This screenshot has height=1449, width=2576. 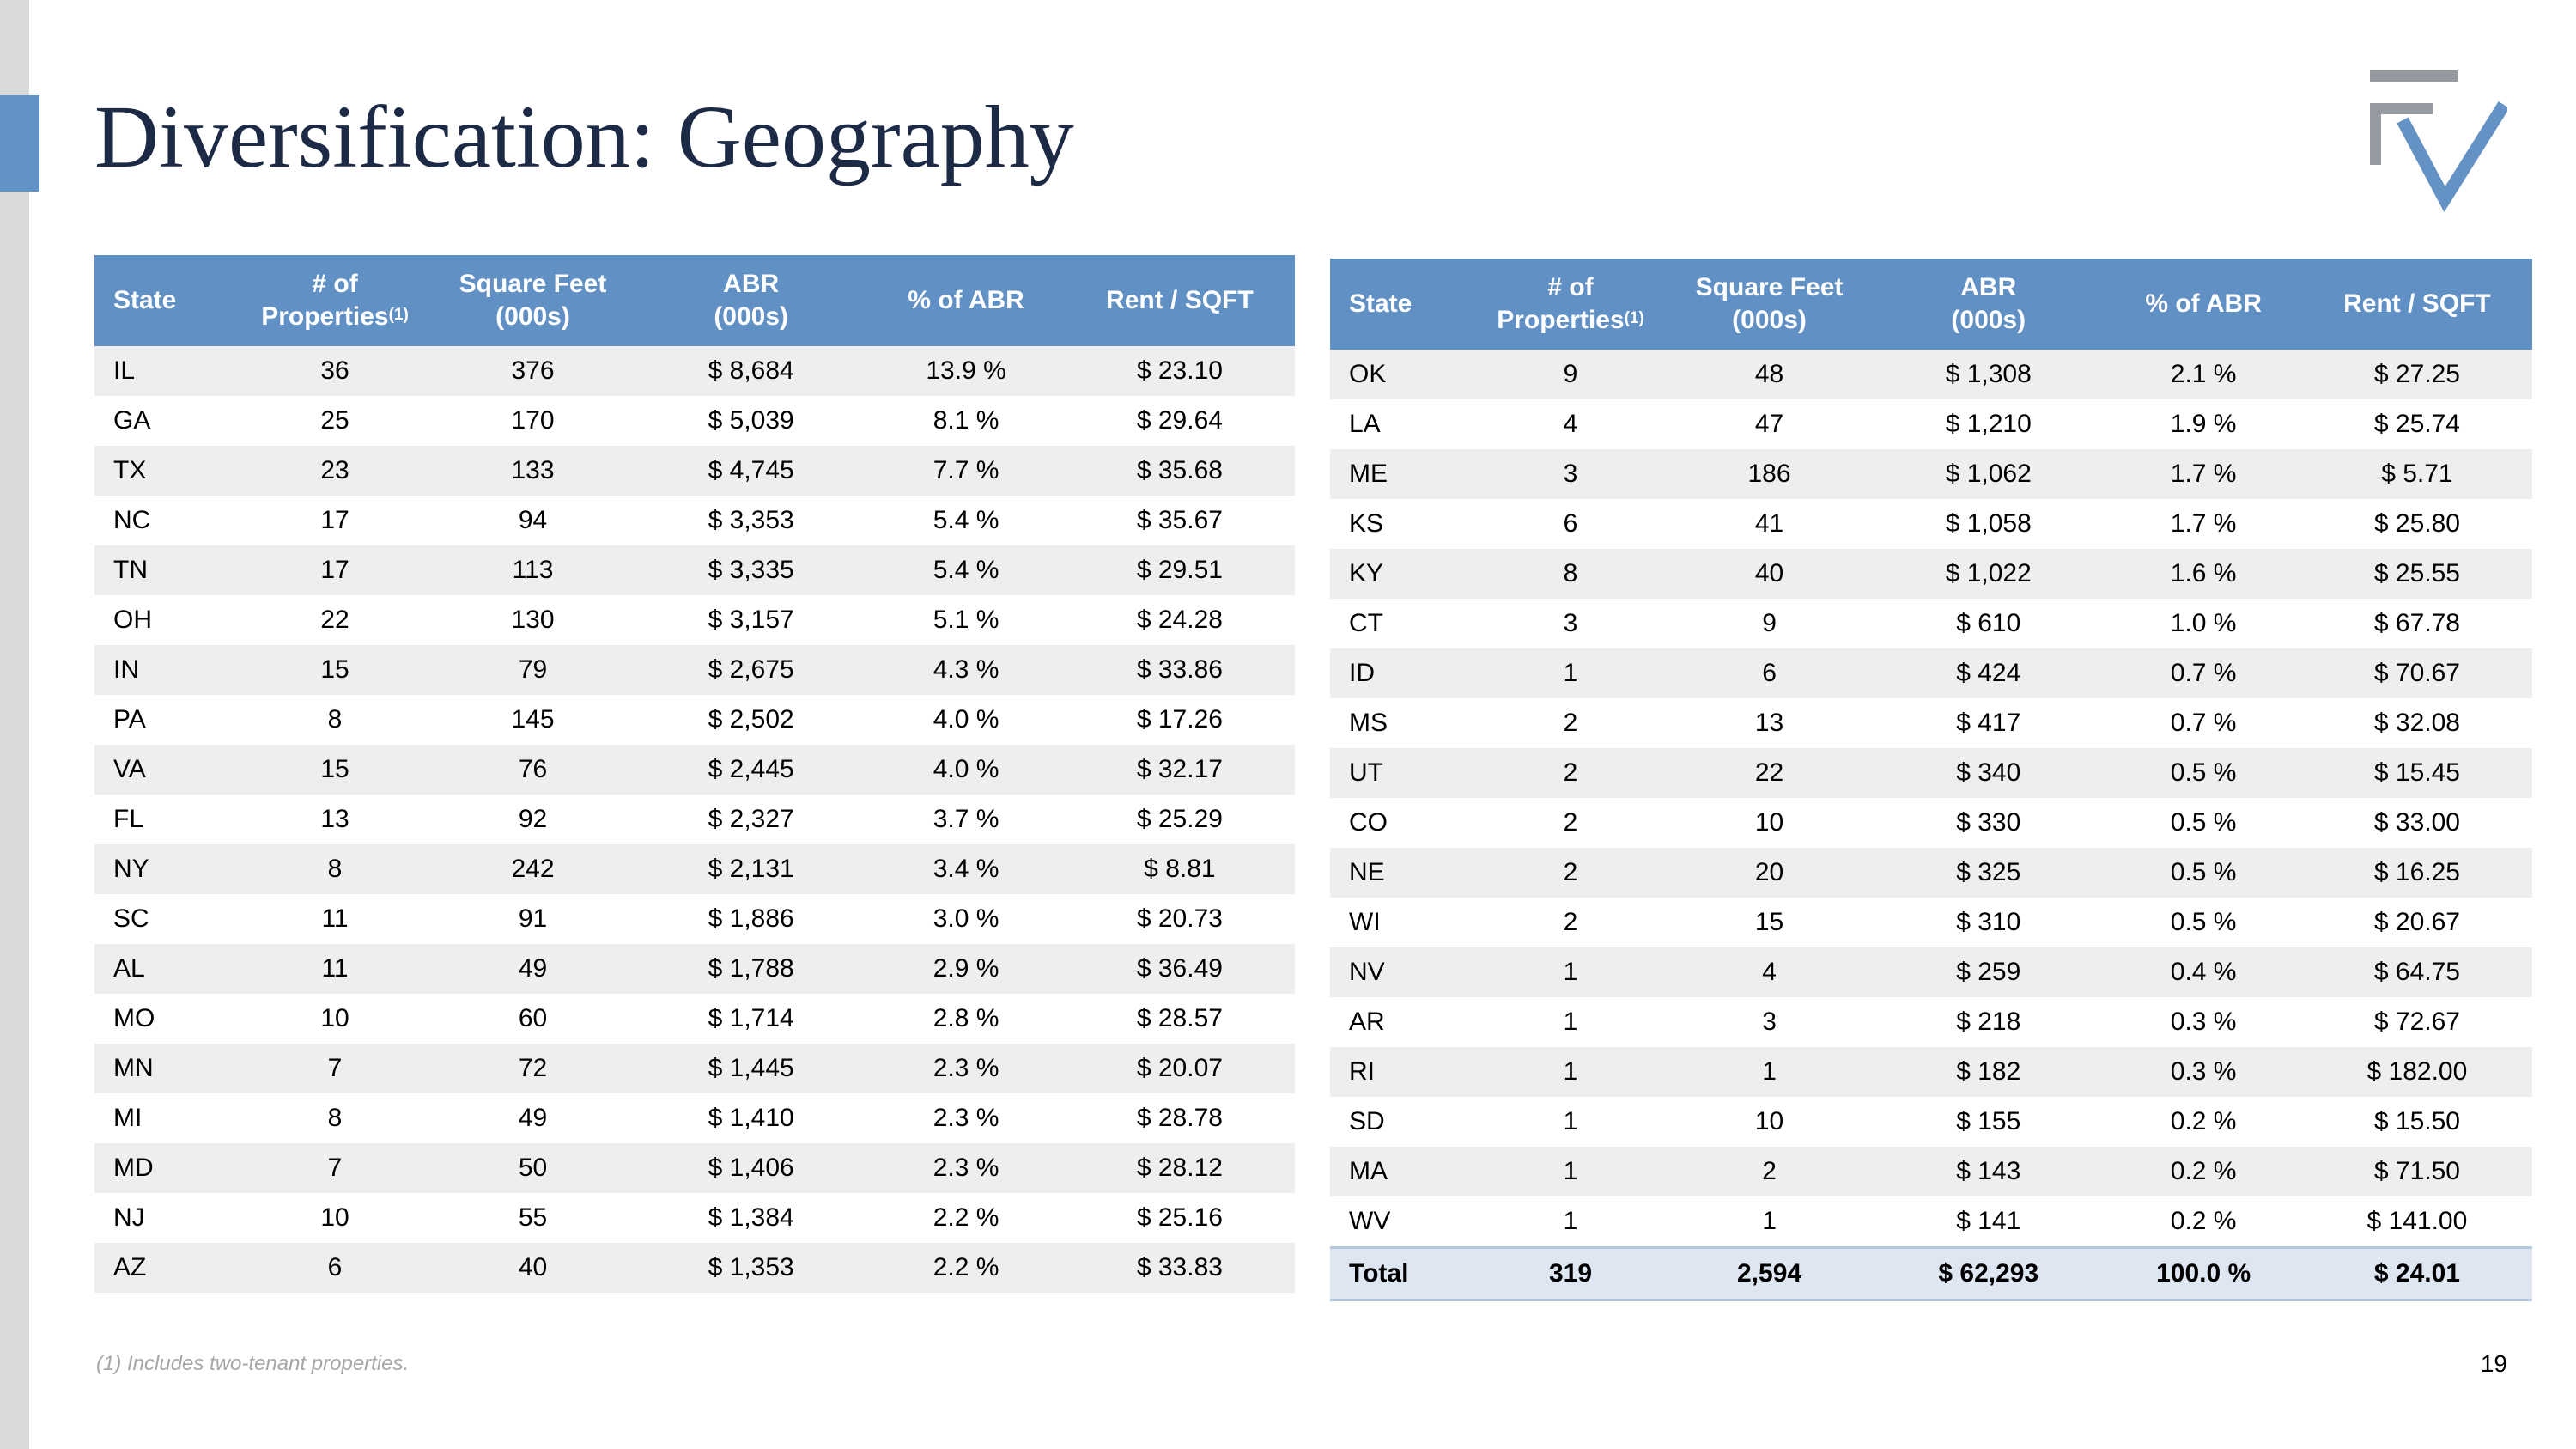 I want to click on cell-abr: $ 2,327, so click(x=751, y=819).